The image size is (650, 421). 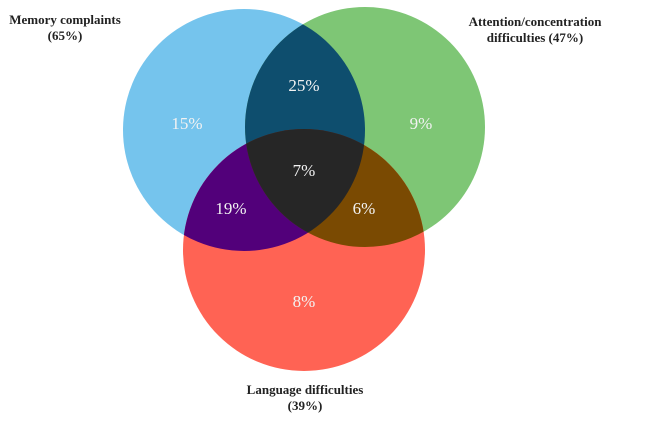 I want to click on overlap-clip, so click(x=305, y=188).